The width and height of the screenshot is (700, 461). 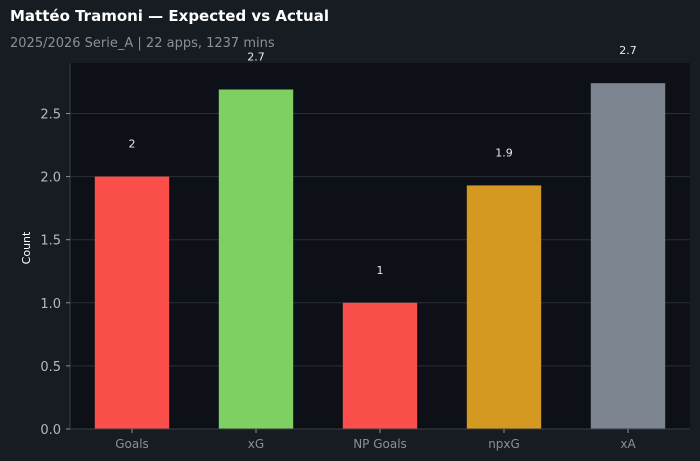 What do you see at coordinates (50, 304) in the screenshot?
I see `y-tick-label: 1.0` at bounding box center [50, 304].